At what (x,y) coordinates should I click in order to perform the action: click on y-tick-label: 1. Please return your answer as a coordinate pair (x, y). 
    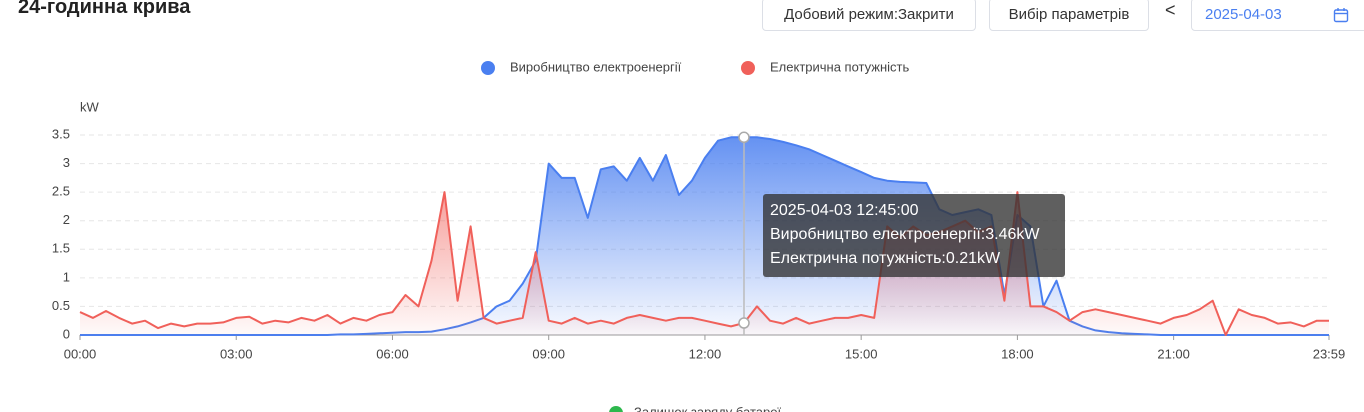
    Looking at the image, I should click on (66, 276).